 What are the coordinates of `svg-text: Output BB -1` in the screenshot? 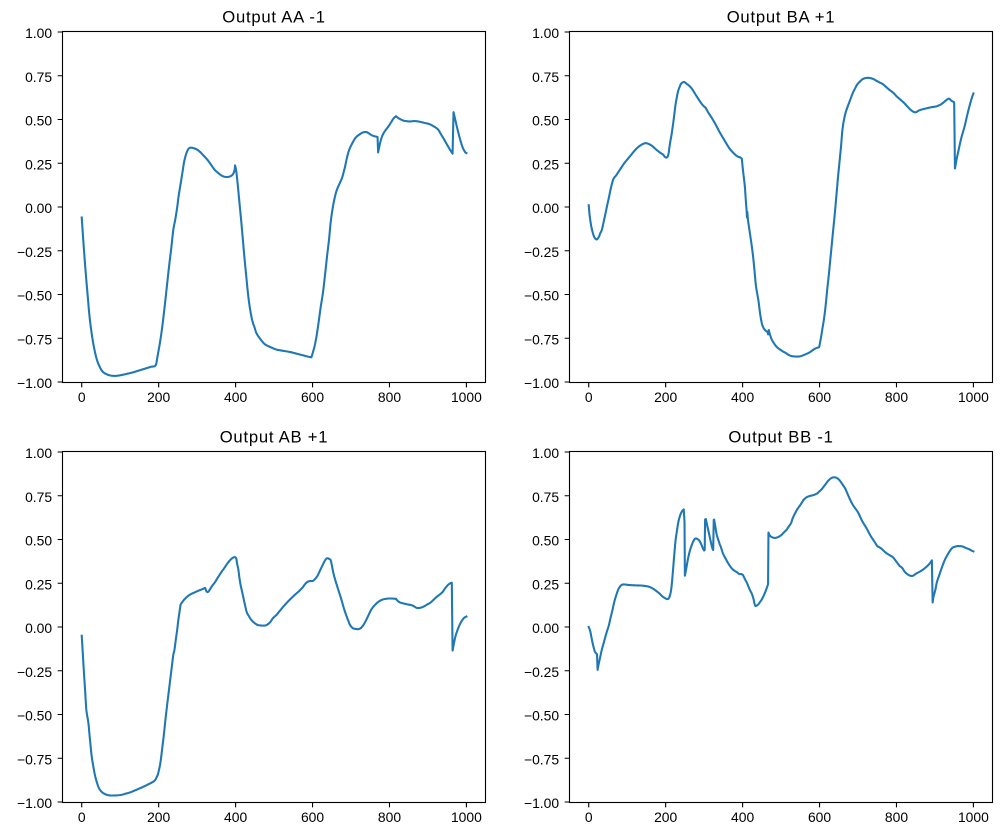 It's located at (780, 436).